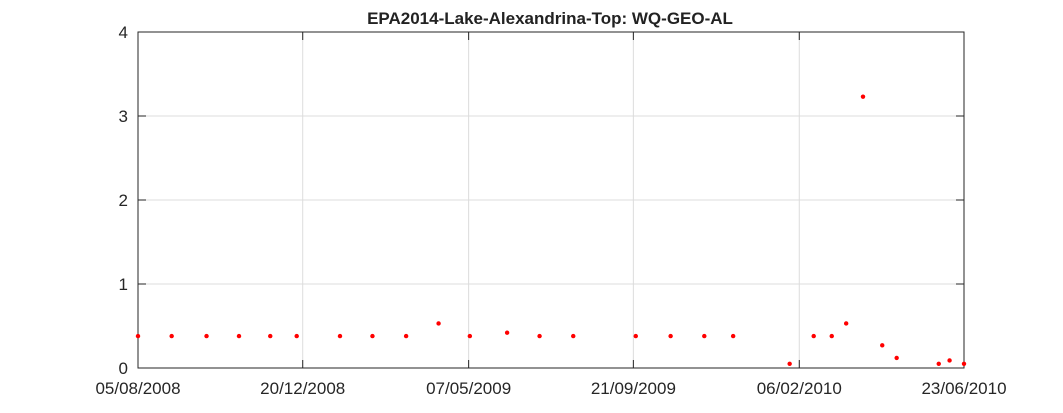  Describe the element at coordinates (799, 388) in the screenshot. I see `x-tick-label: 06/02/2010` at that location.